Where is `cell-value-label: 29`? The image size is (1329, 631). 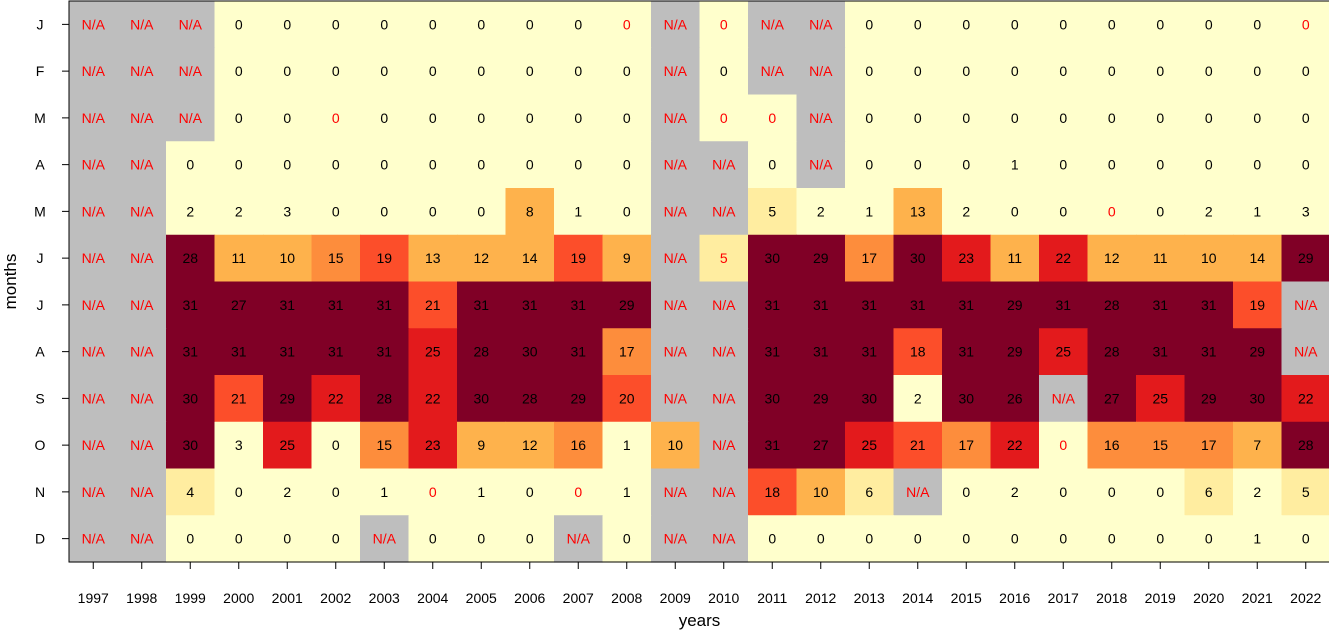 cell-value-label: 29 is located at coordinates (1306, 258).